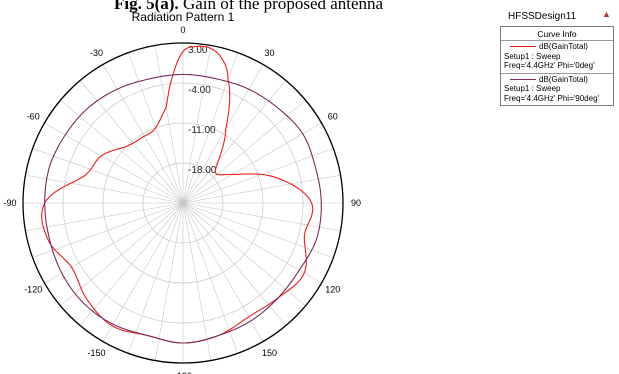 The image size is (619, 374). Describe the element at coordinates (199, 90) in the screenshot. I see `radial-tick-label: -4.00` at that location.